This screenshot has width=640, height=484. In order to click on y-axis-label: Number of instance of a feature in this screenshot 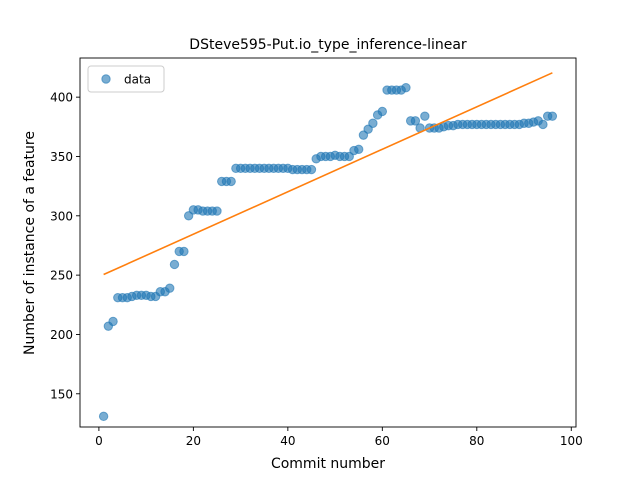, I will do `click(30, 243)`.